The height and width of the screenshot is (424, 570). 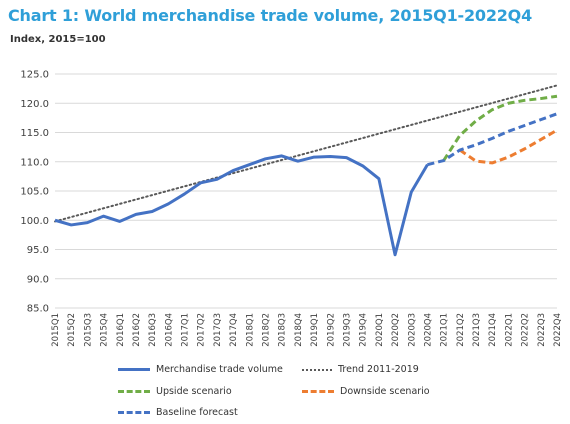 What do you see at coordinates (461, 330) in the screenshot?
I see `x-tick-label: 2021Q2` at bounding box center [461, 330].